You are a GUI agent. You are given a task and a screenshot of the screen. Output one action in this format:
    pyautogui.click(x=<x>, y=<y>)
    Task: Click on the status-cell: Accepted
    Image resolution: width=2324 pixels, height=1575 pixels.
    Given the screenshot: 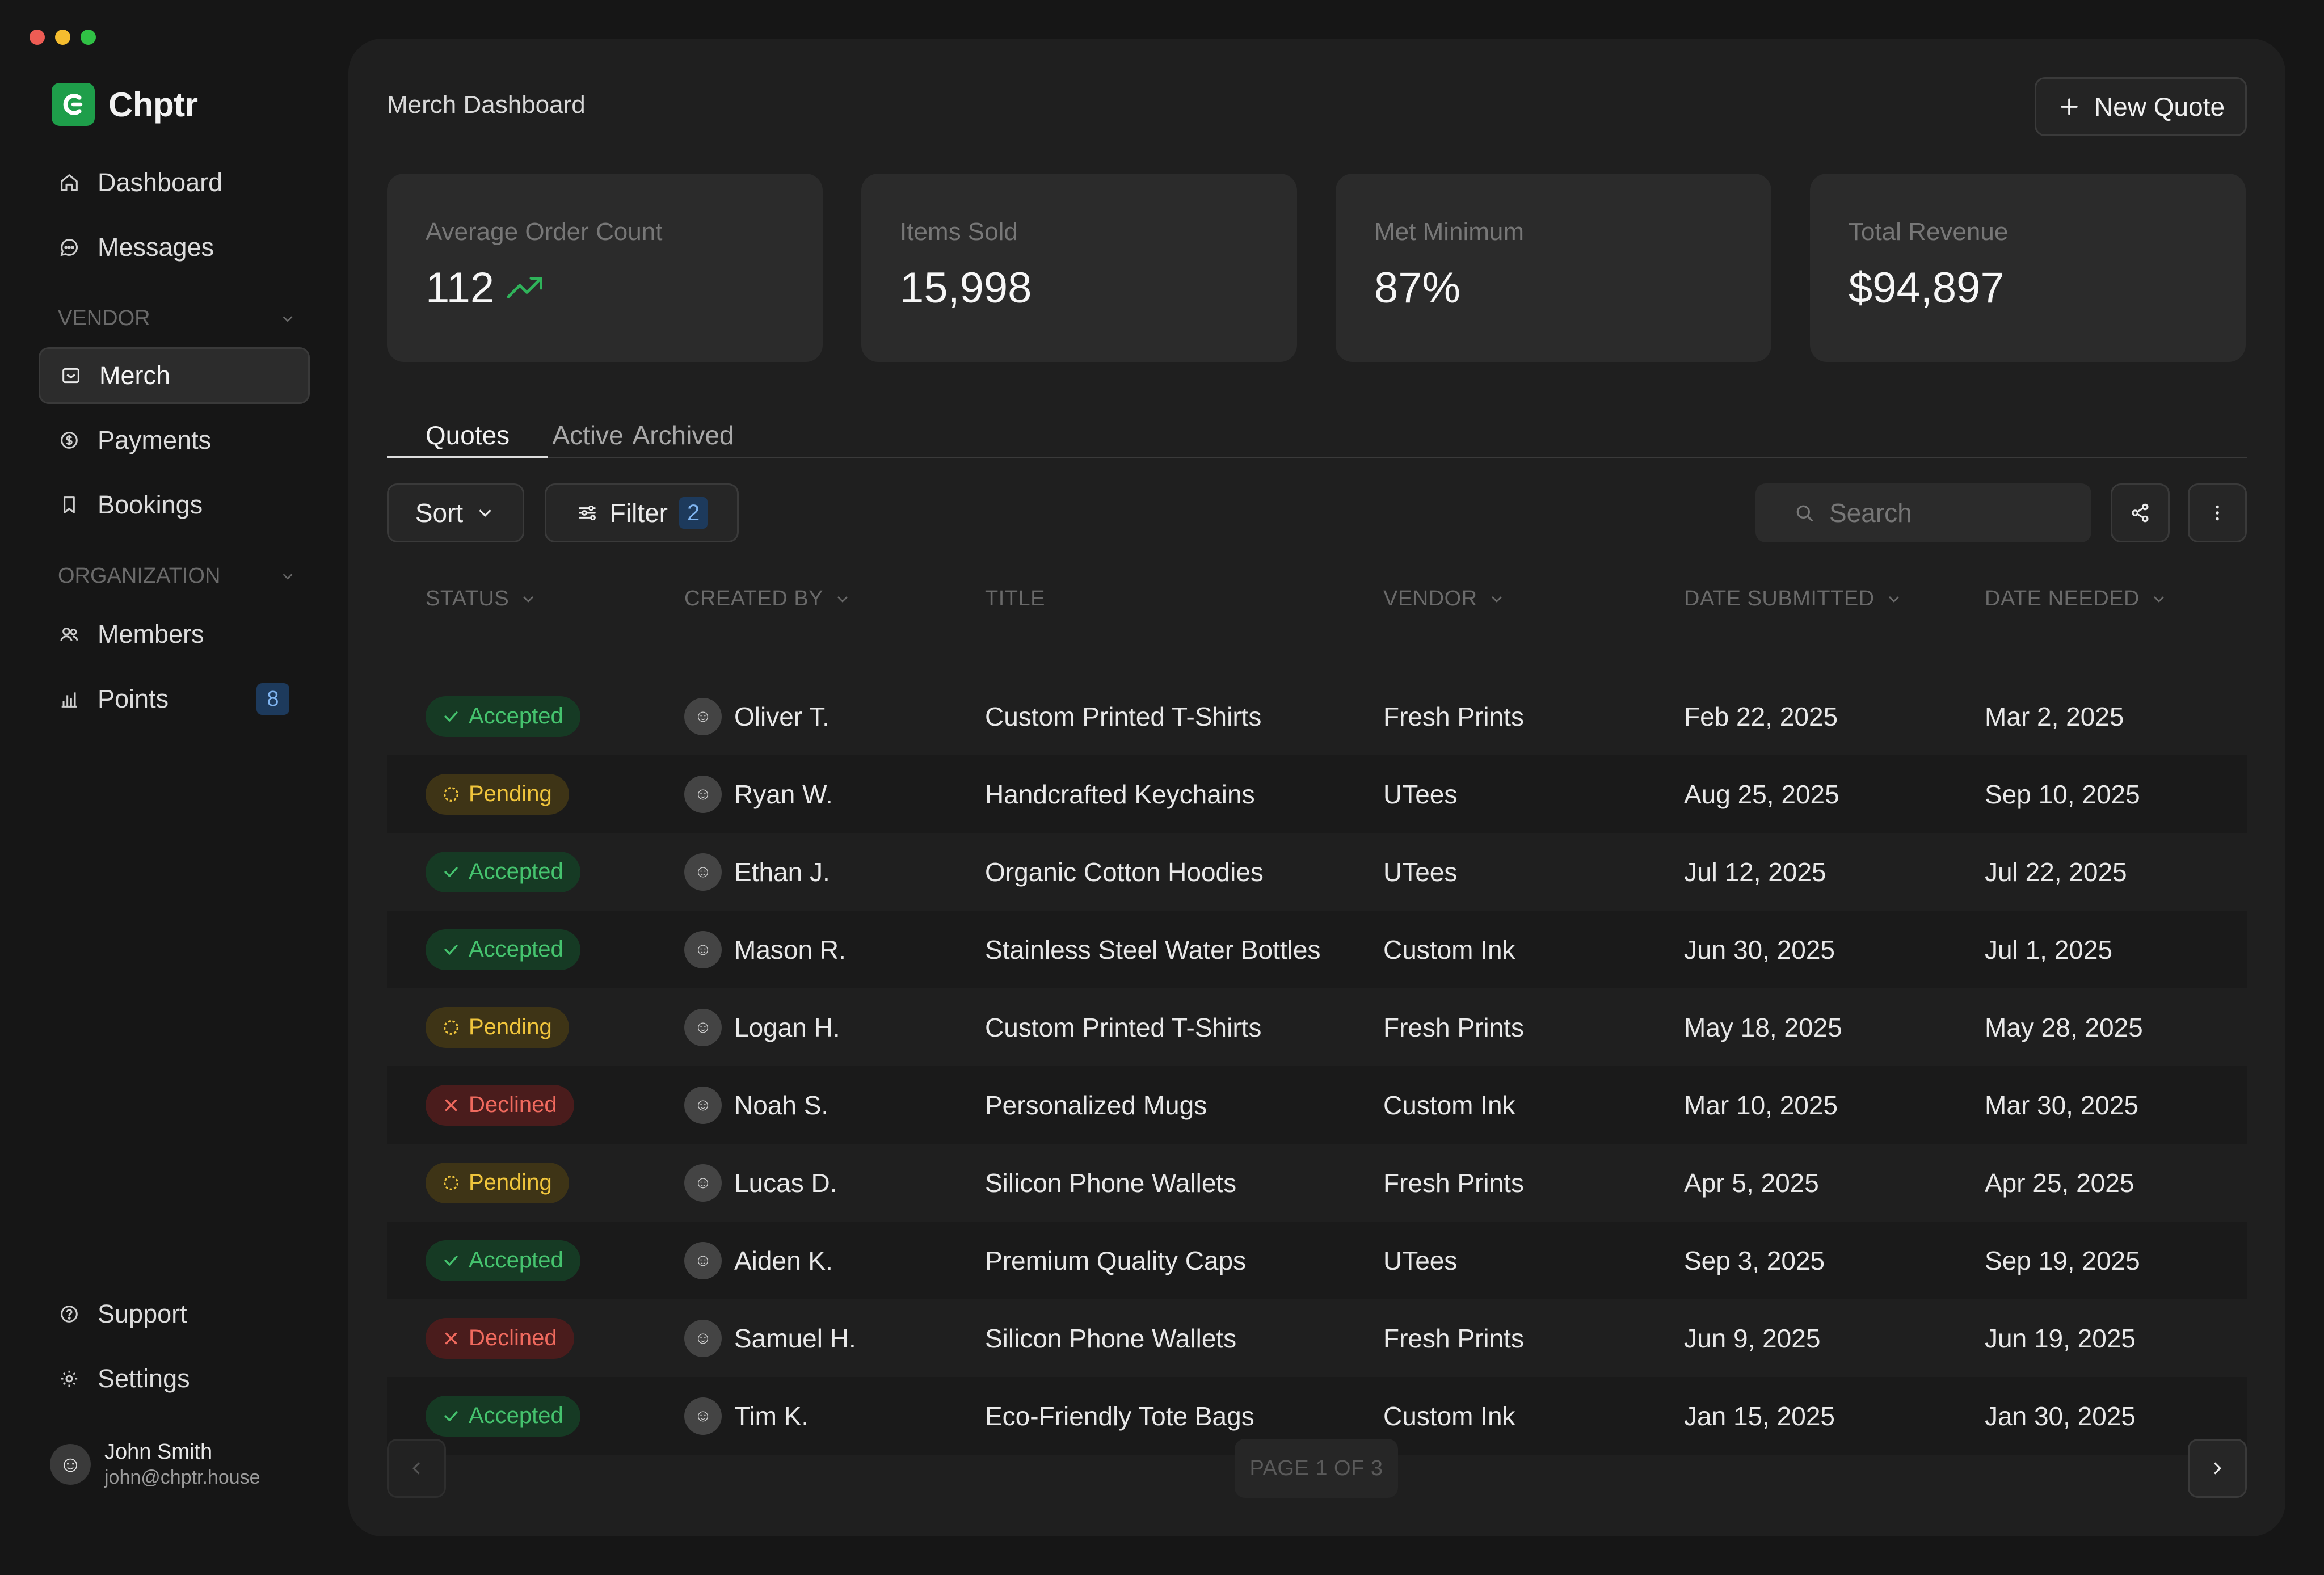 What is the action you would take?
    pyautogui.click(x=503, y=1260)
    